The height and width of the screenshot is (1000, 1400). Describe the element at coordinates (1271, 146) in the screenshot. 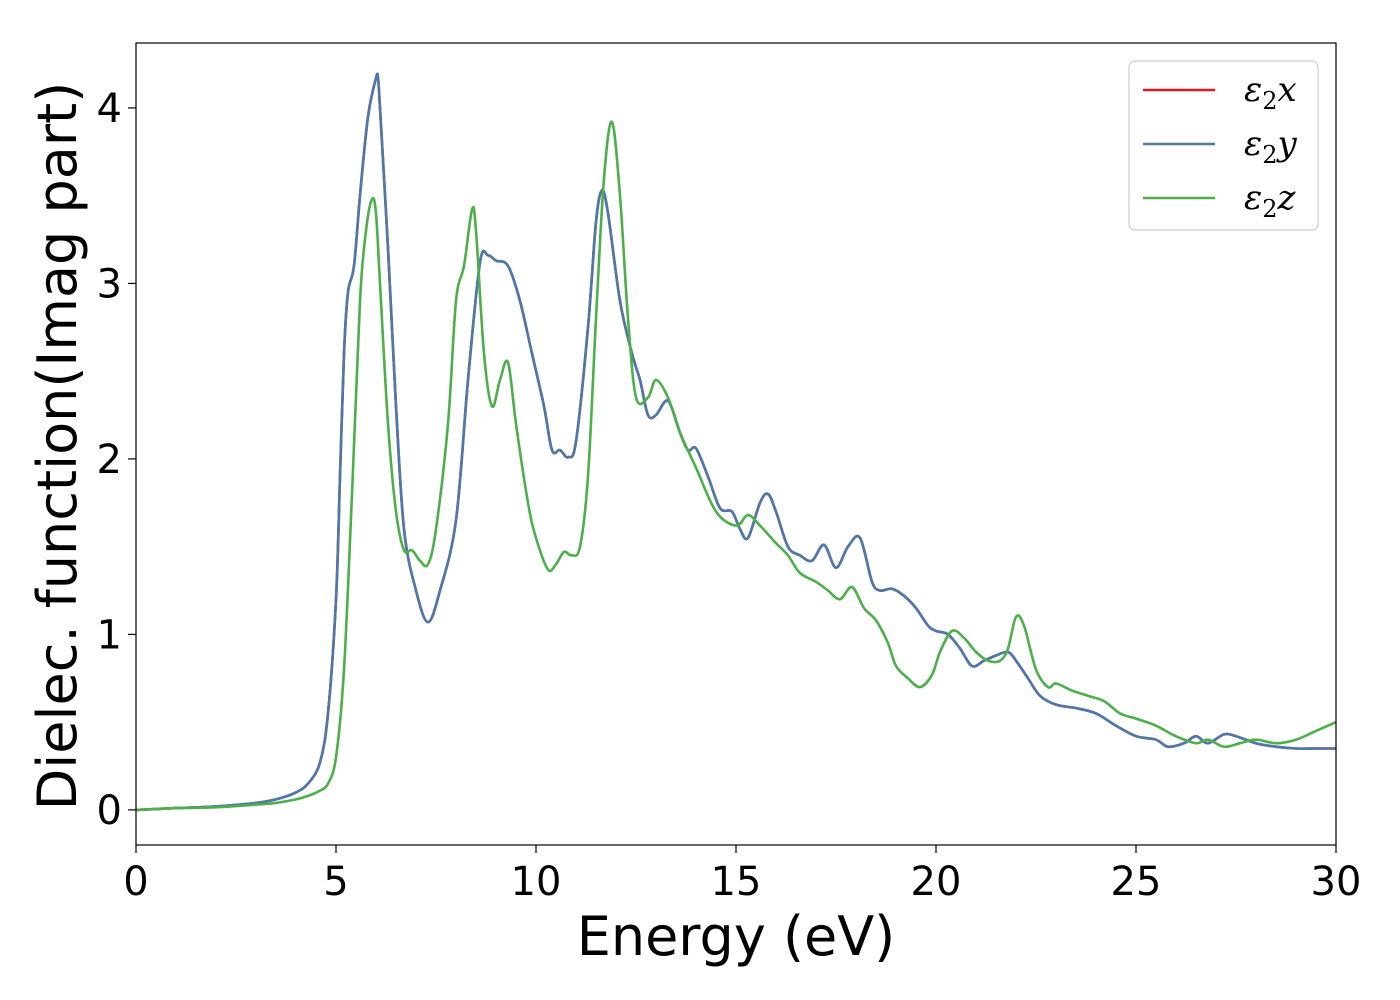

I see `legend-label: ε2y` at that location.